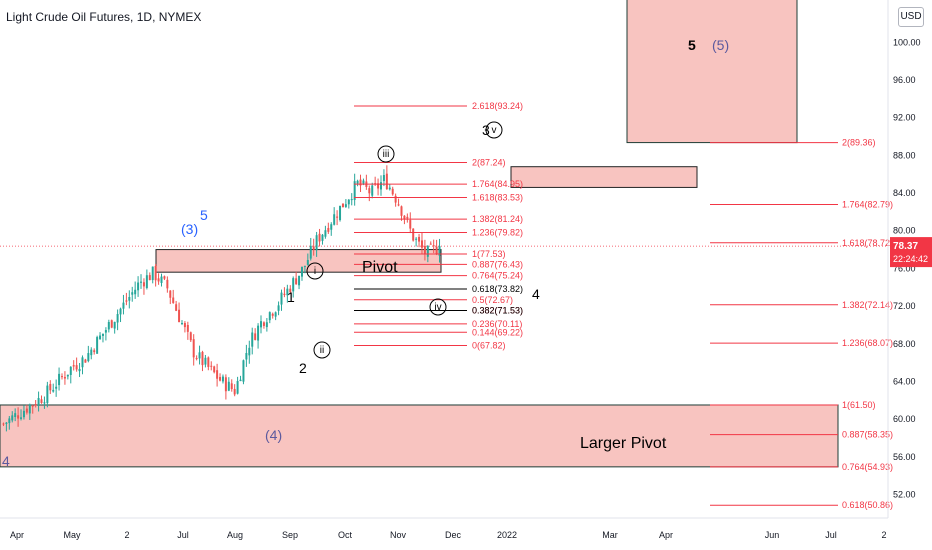  What do you see at coordinates (497, 276) in the screenshot?
I see `fib-center-label: 0.764(75.24)` at bounding box center [497, 276].